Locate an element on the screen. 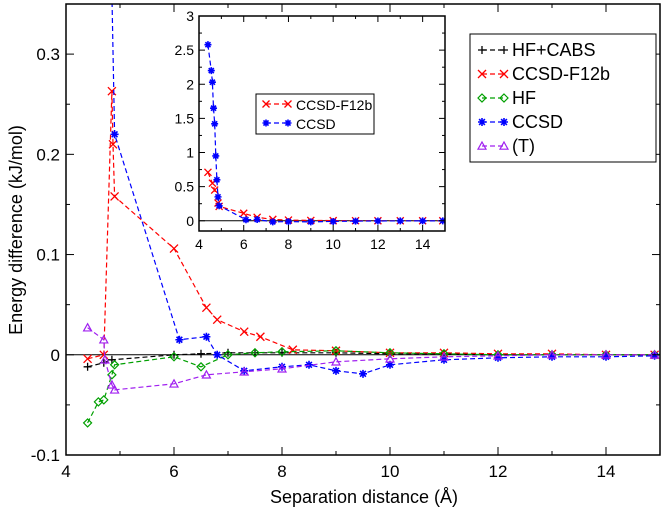 This screenshot has width=664, height=508. inset-point-ccsd-f12b is located at coordinates (243, 213).